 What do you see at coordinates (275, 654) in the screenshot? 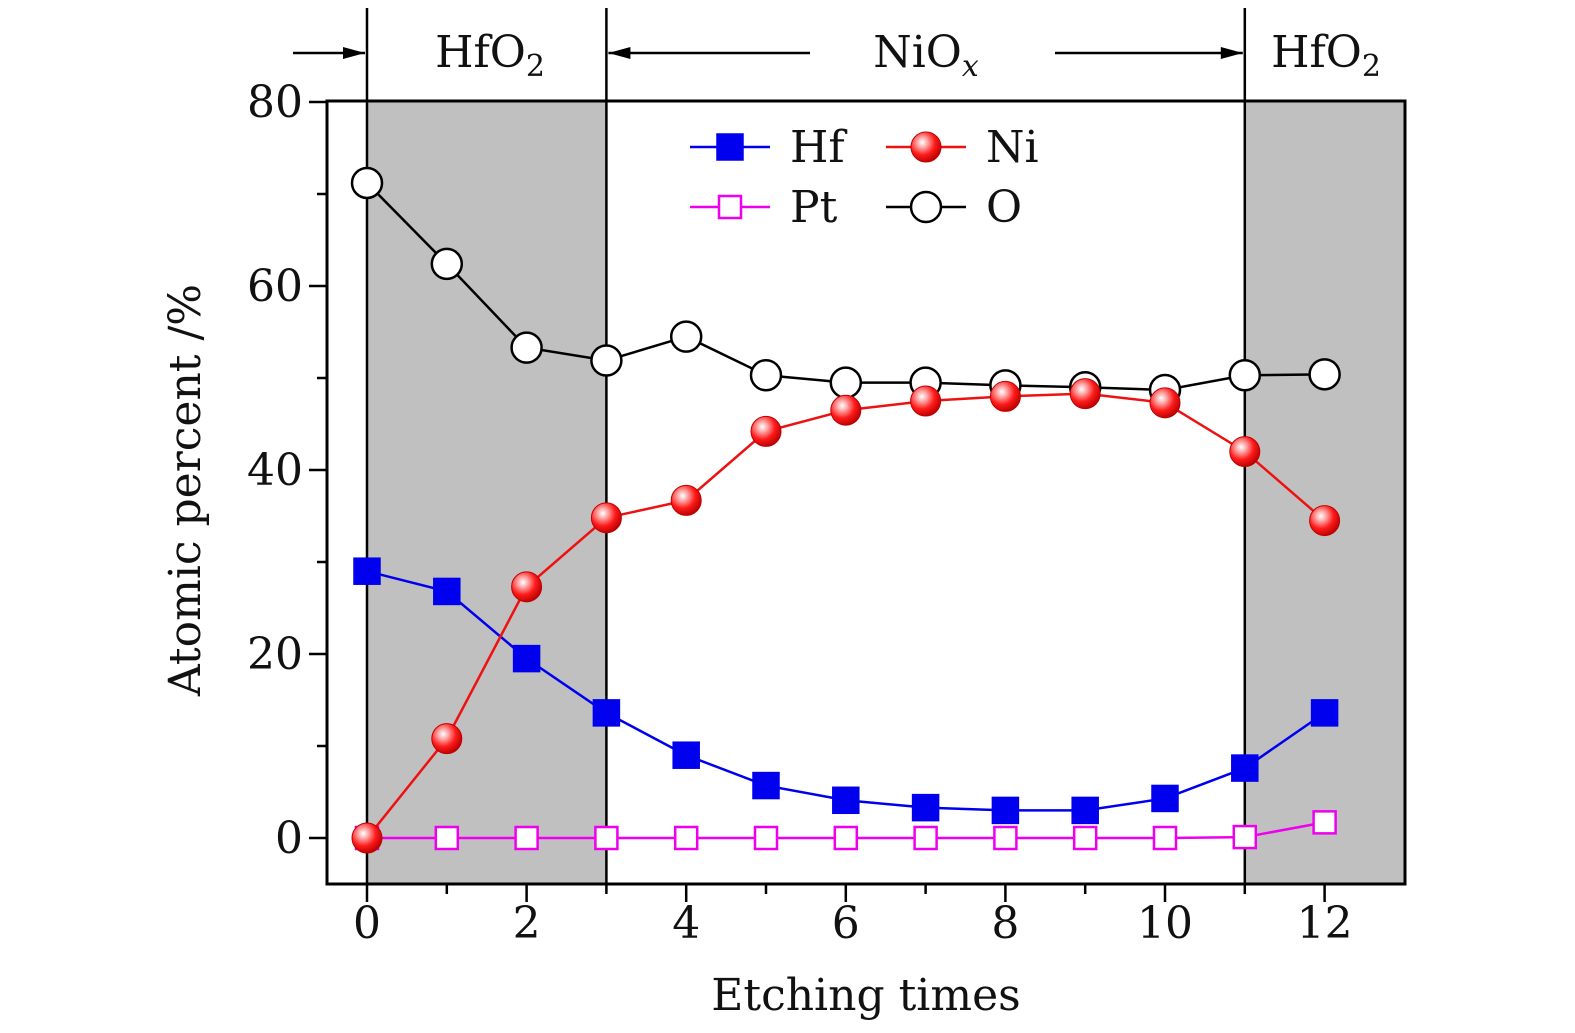
I see `y-tick-label: 20` at bounding box center [275, 654].